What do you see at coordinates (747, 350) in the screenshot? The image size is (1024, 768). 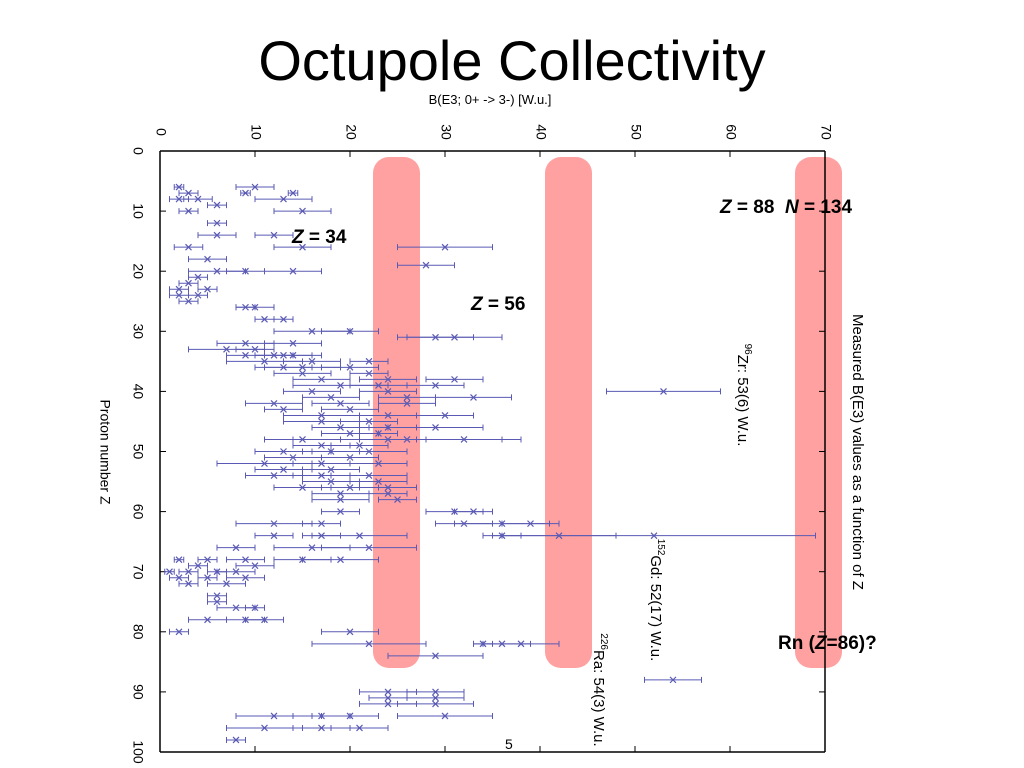 I see `annotation-mass: 96` at bounding box center [747, 350].